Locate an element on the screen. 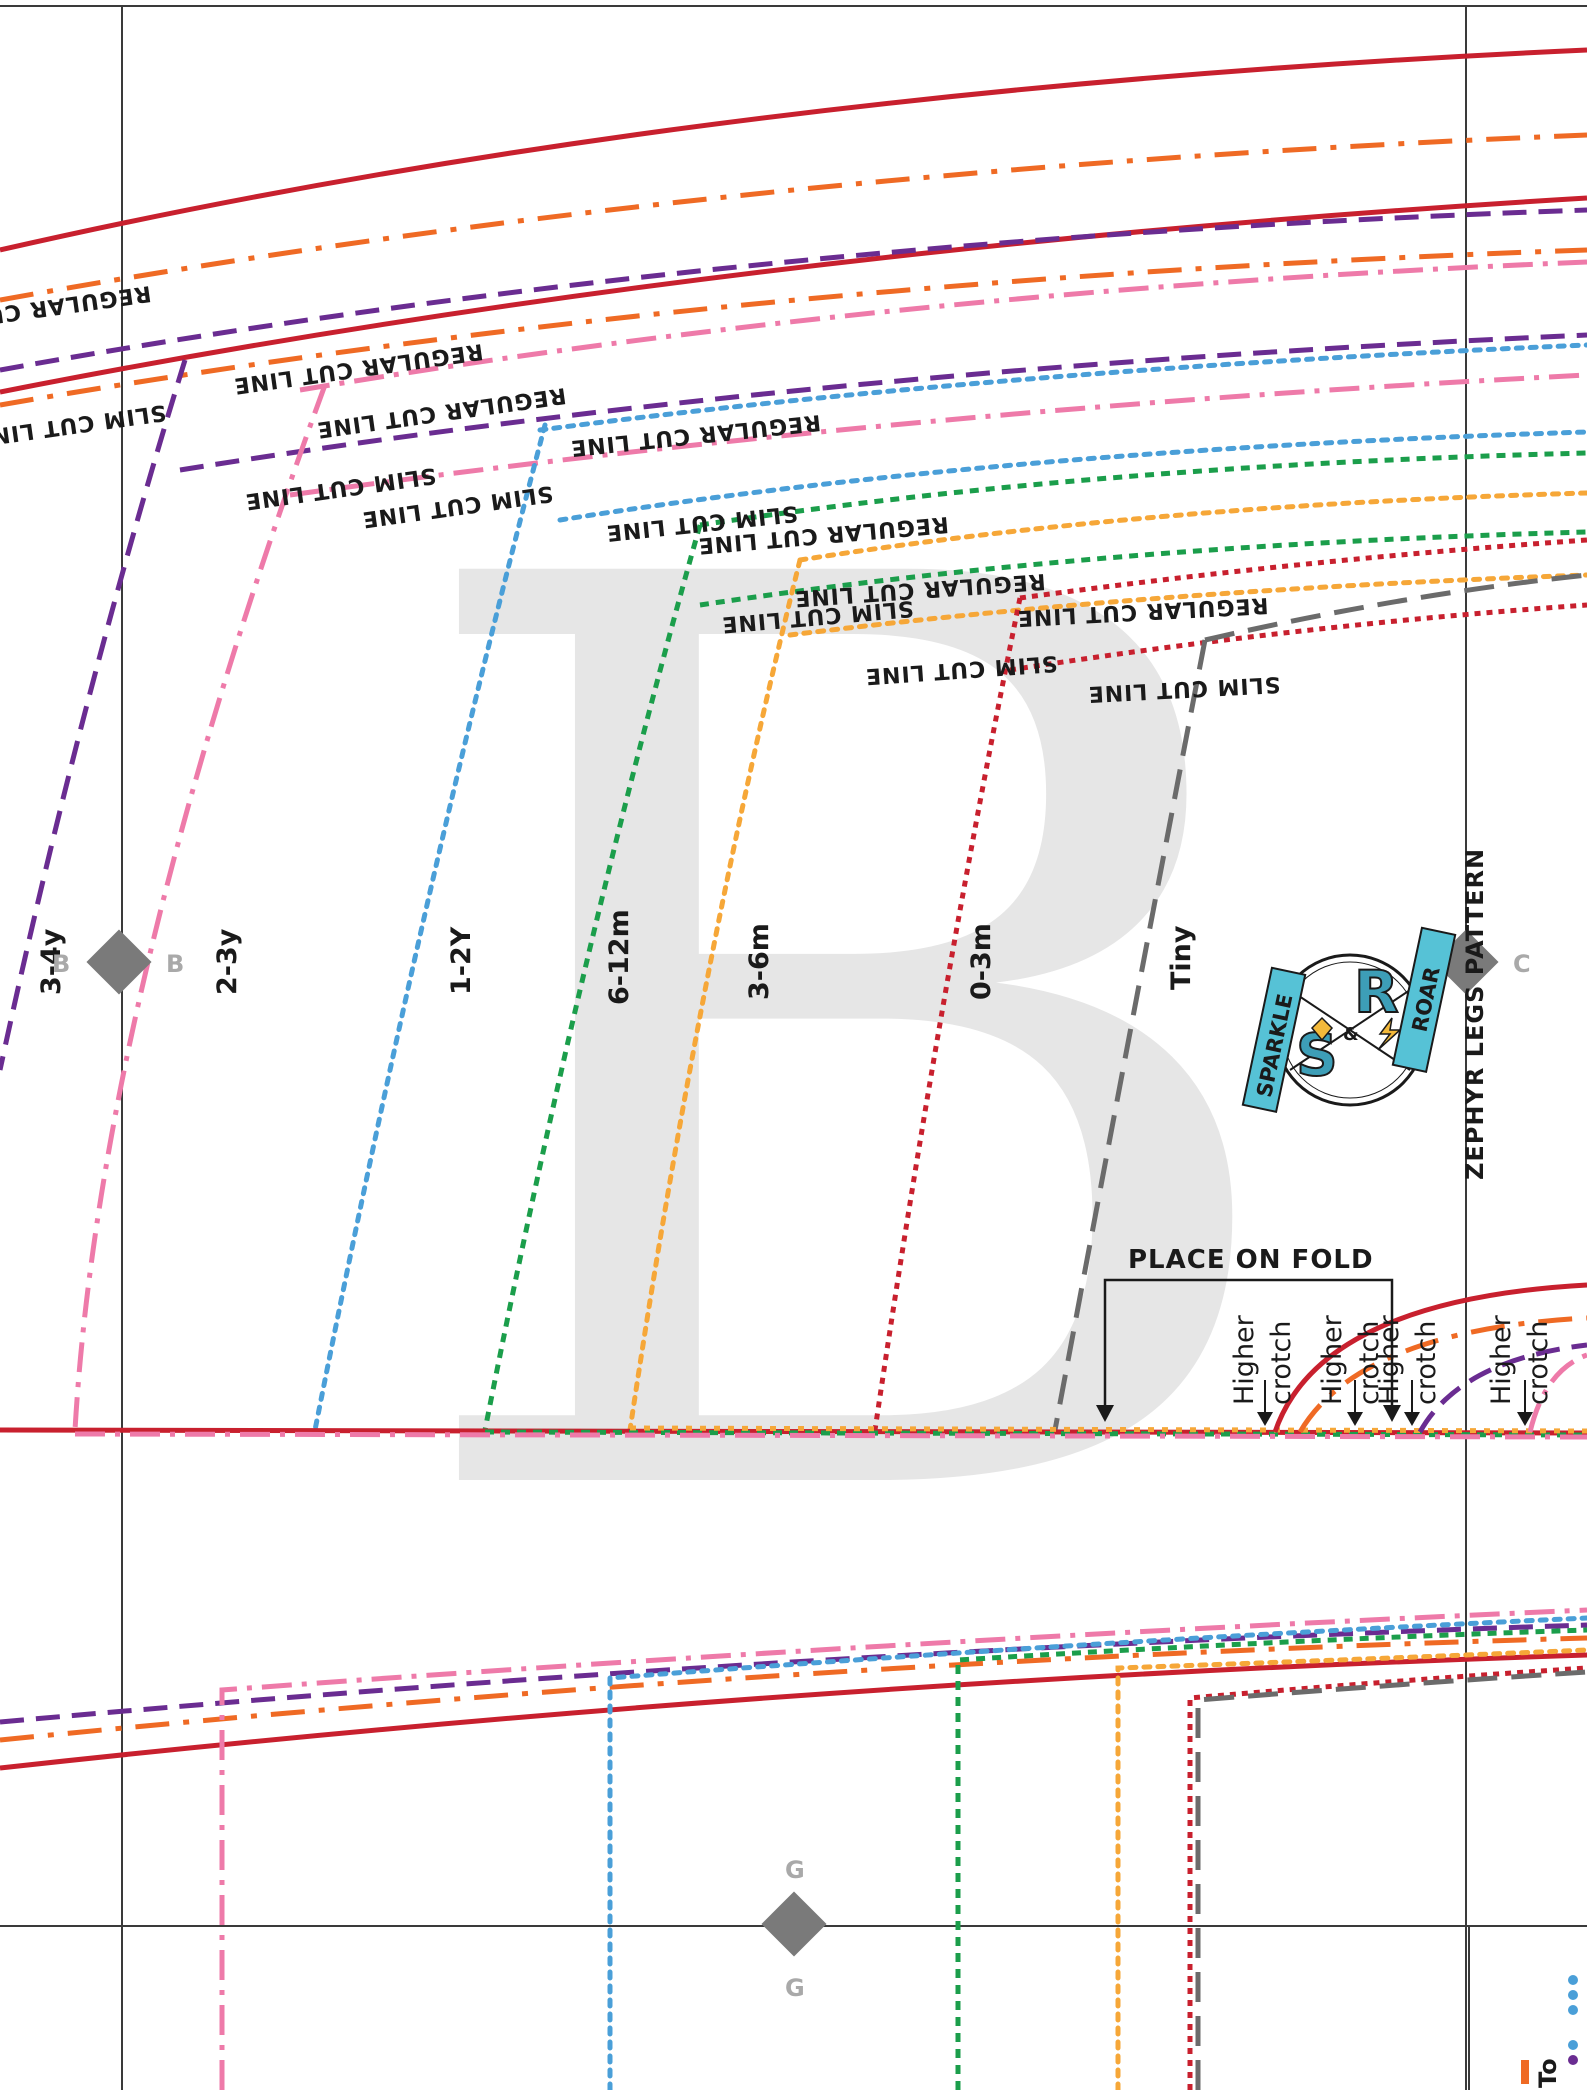 This screenshot has height=2090, width=1587. legend-fragment: To is located at coordinates (1549, 2031).